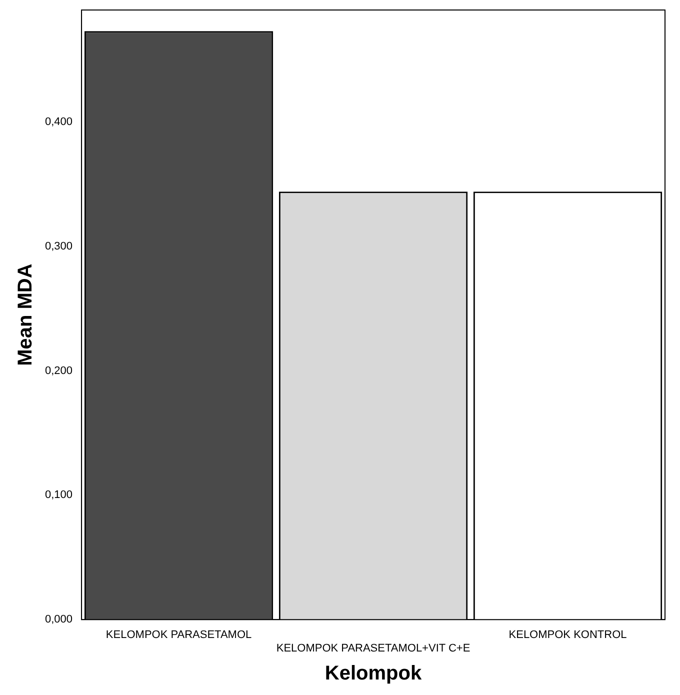  I want to click on y-tick-label: 0,200, so click(58, 370).